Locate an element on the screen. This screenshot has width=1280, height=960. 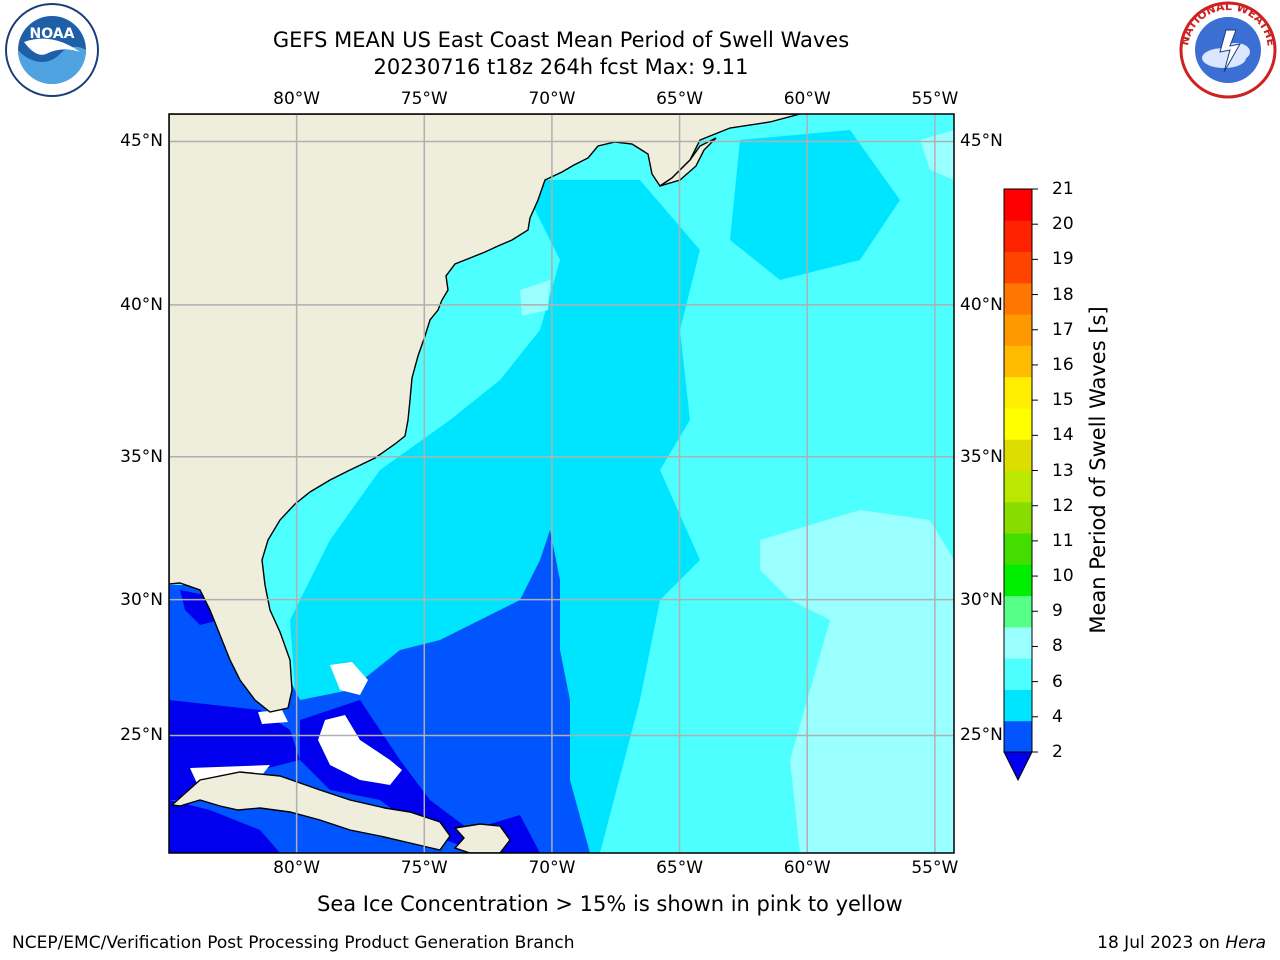
colorbar-tick-label: 13 is located at coordinates (1063, 470).